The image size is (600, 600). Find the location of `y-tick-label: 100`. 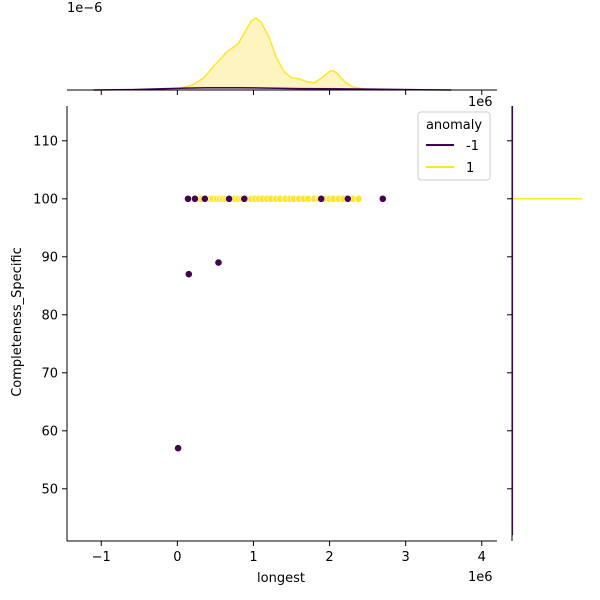

y-tick-label: 100 is located at coordinates (45, 199).